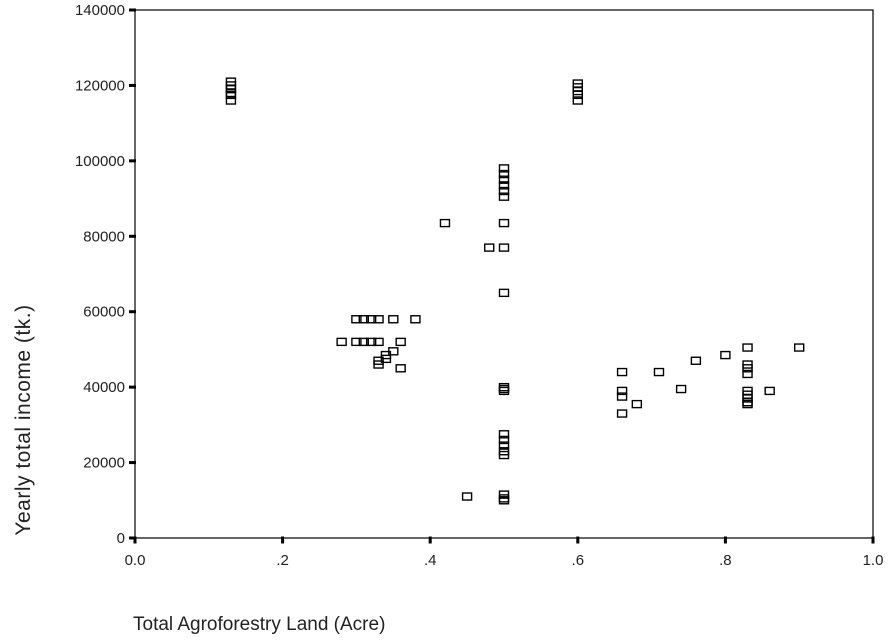 This screenshot has width=890, height=640. Describe the element at coordinates (100, 10) in the screenshot. I see `y-tick-label: 140000` at that location.